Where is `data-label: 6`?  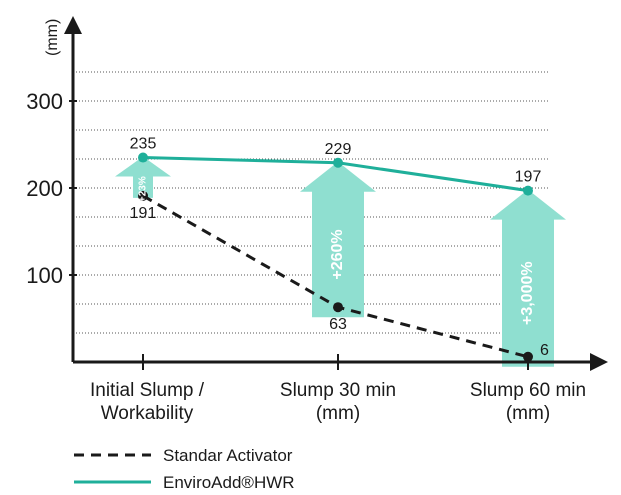
data-label: 6 is located at coordinates (544, 350).